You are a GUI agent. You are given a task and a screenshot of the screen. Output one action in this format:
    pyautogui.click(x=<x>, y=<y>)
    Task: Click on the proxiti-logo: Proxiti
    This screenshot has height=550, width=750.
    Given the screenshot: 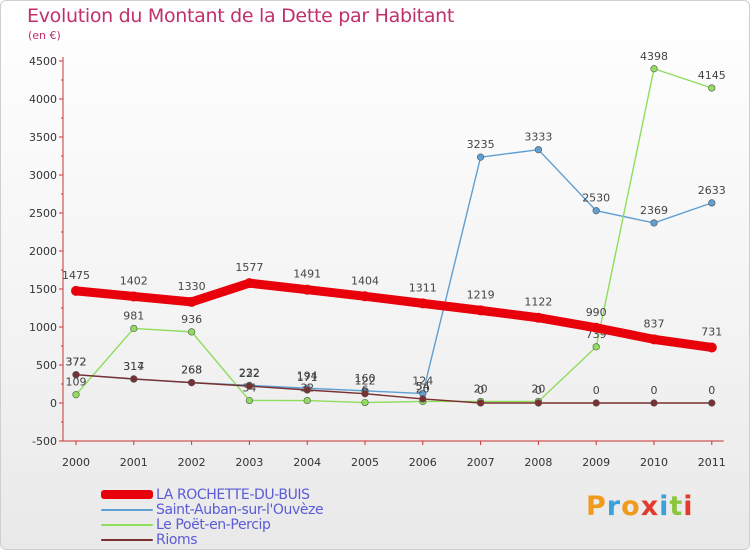 What is the action you would take?
    pyautogui.click(x=640, y=506)
    